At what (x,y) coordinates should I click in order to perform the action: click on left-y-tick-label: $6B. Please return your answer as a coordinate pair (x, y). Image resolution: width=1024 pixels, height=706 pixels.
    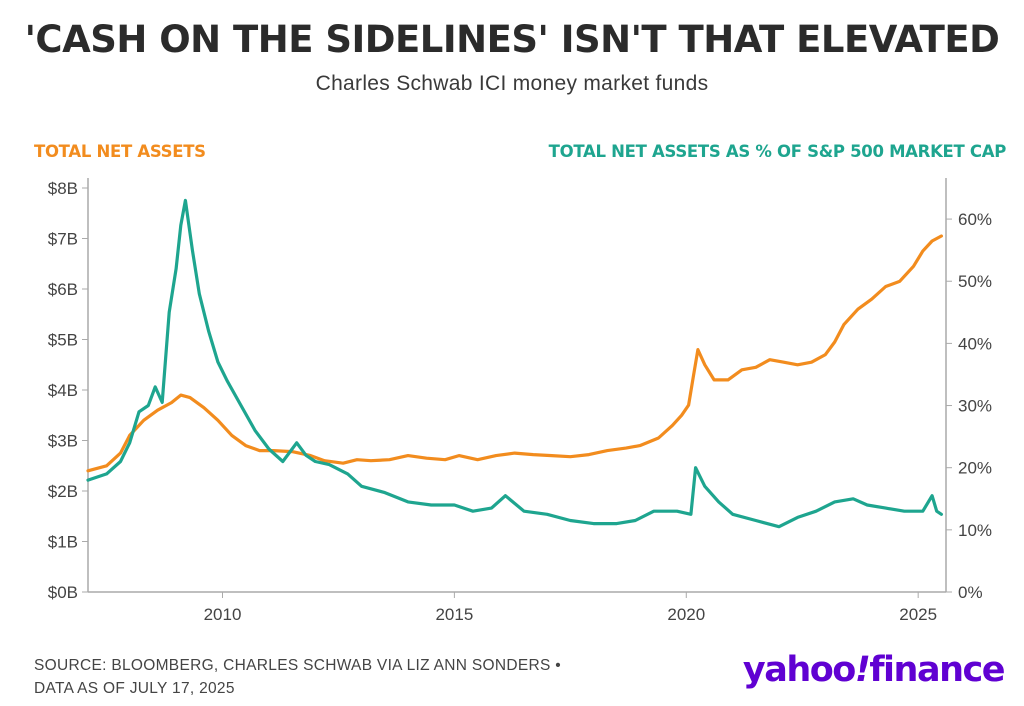
    Looking at the image, I should click on (63, 289).